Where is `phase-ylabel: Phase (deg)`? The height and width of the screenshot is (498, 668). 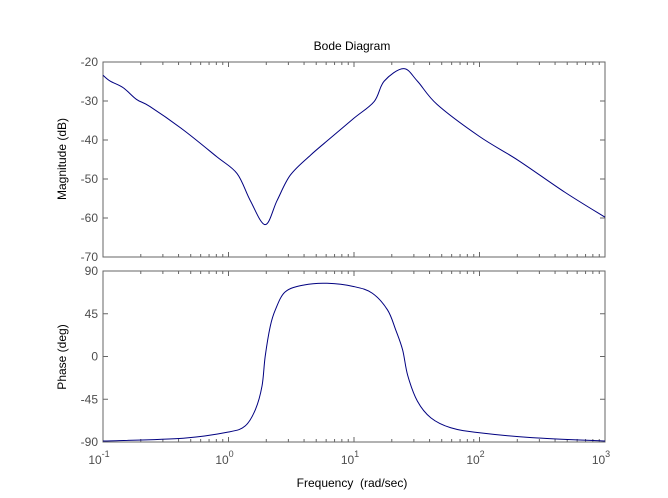
phase-ylabel: Phase (deg) is located at coordinates (62, 356).